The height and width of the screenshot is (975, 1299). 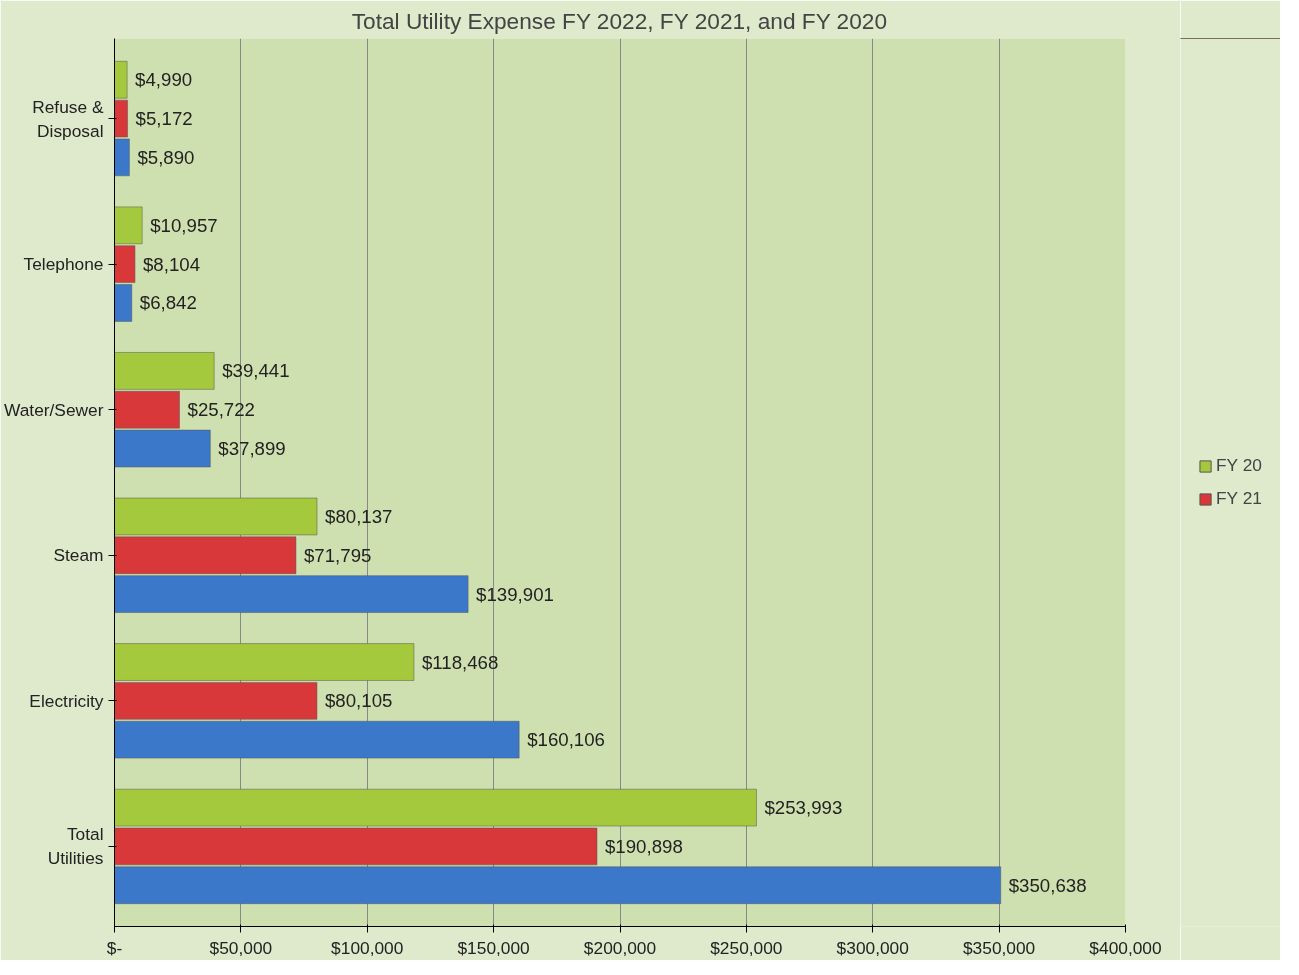 I want to click on x-tick-label: $100,000, so click(x=367, y=947).